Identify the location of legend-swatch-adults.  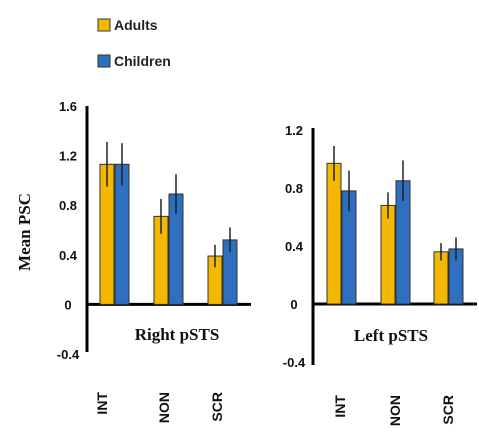
(104, 25).